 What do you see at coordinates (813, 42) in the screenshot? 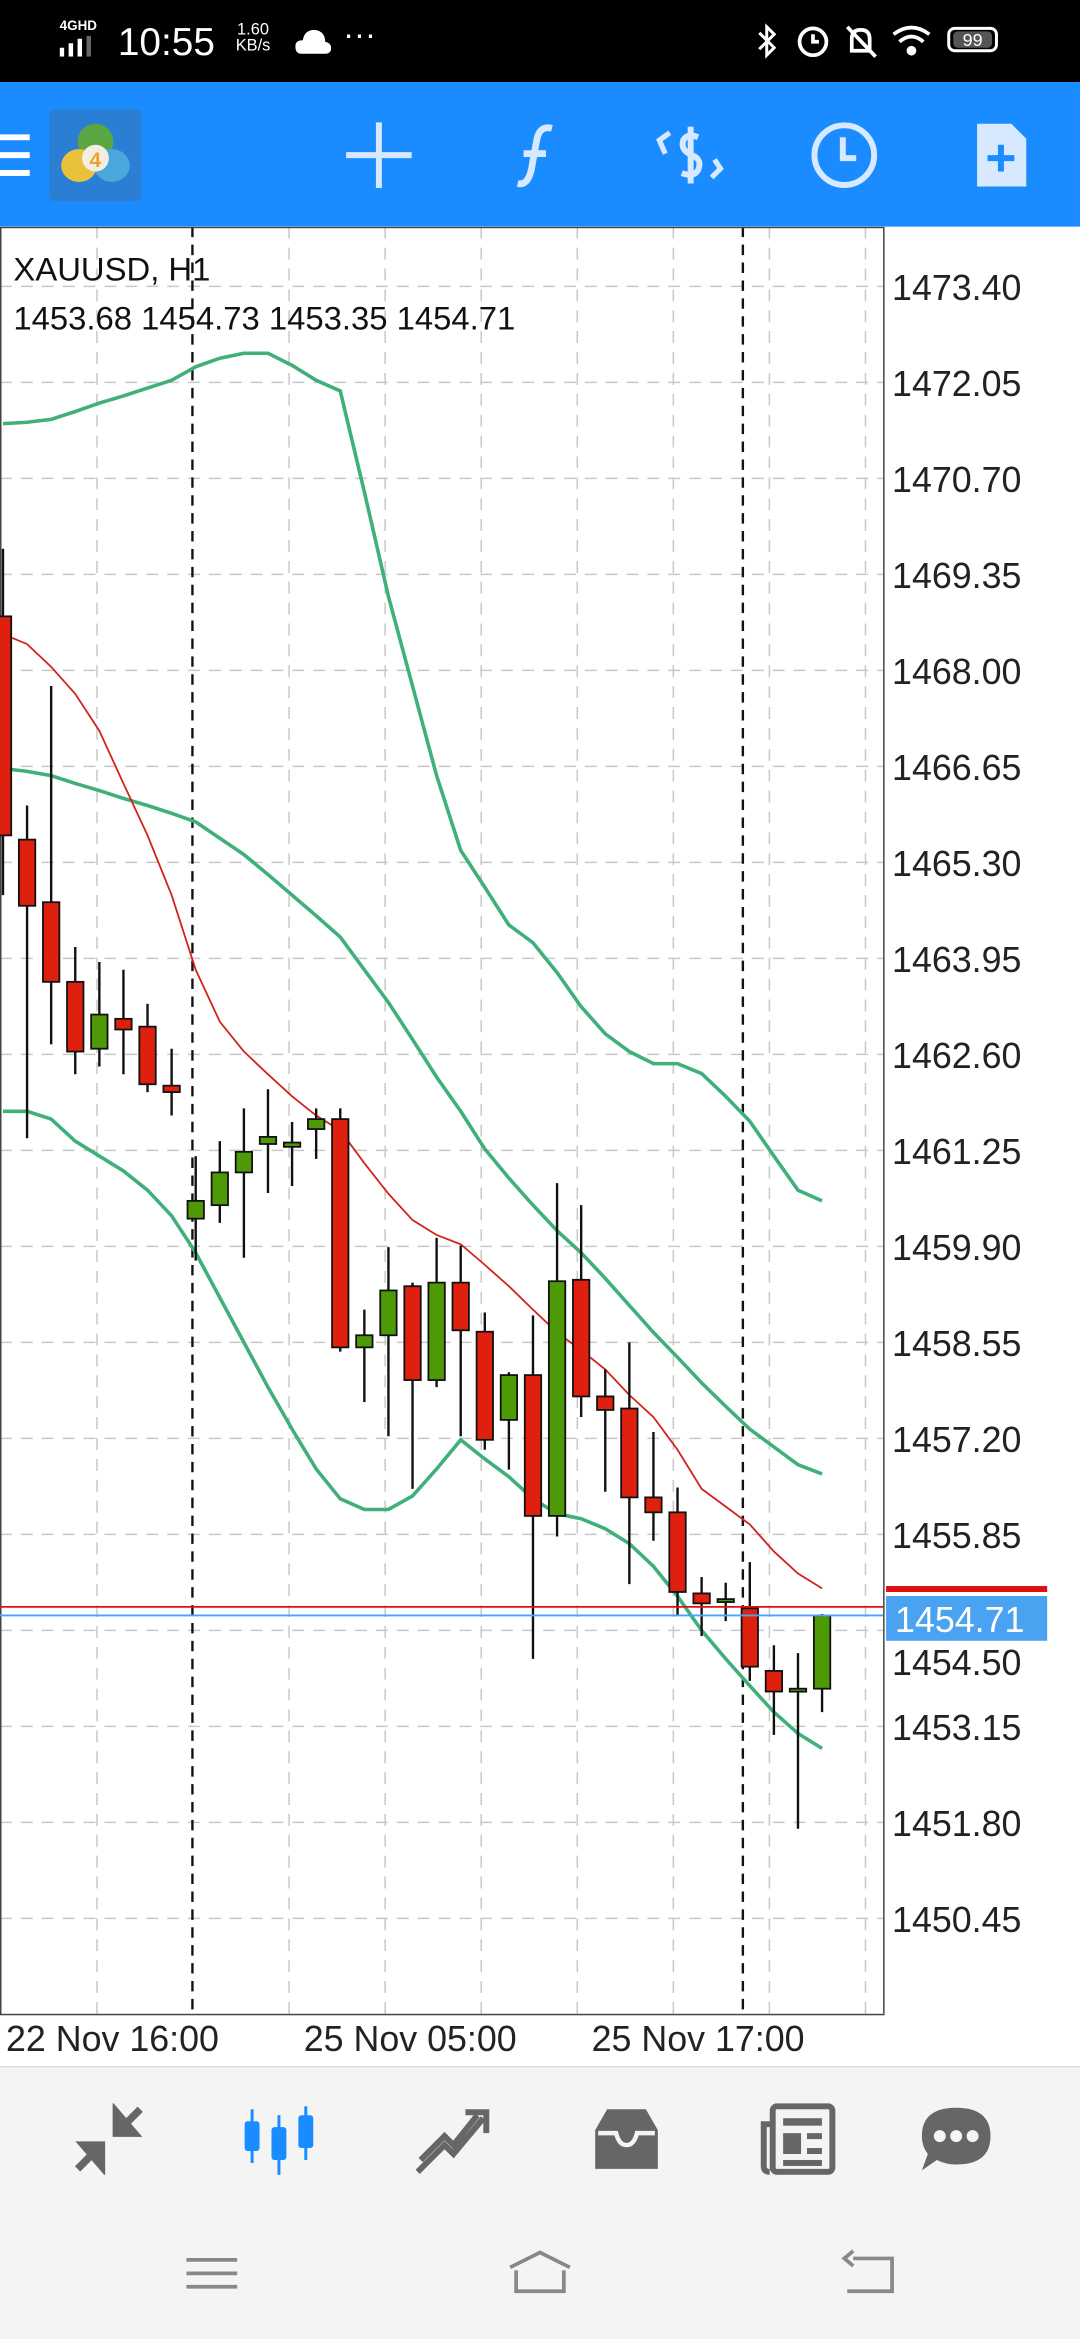
I see `alarm-icon` at bounding box center [813, 42].